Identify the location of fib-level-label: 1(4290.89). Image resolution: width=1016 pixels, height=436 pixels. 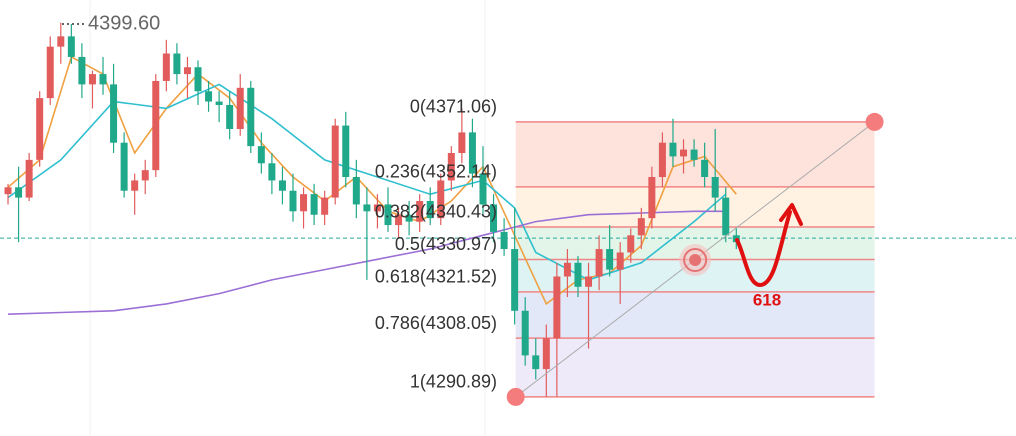
(453, 382).